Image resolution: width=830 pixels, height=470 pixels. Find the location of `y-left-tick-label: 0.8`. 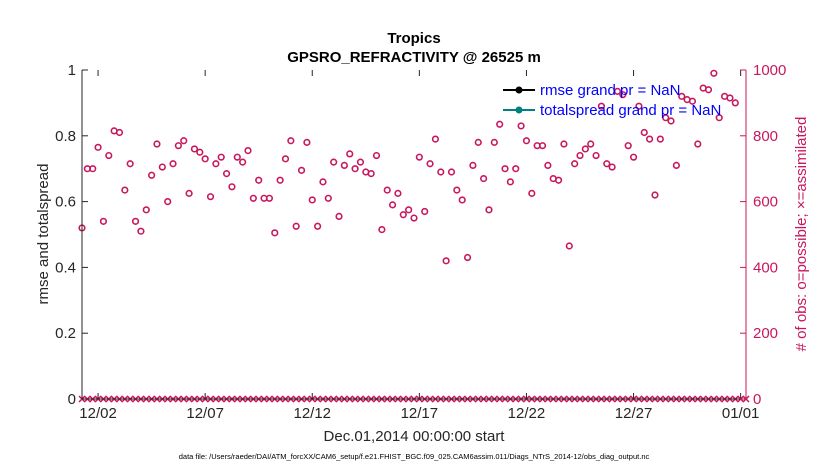

y-left-tick-label: 0.8 is located at coordinates (65, 136).